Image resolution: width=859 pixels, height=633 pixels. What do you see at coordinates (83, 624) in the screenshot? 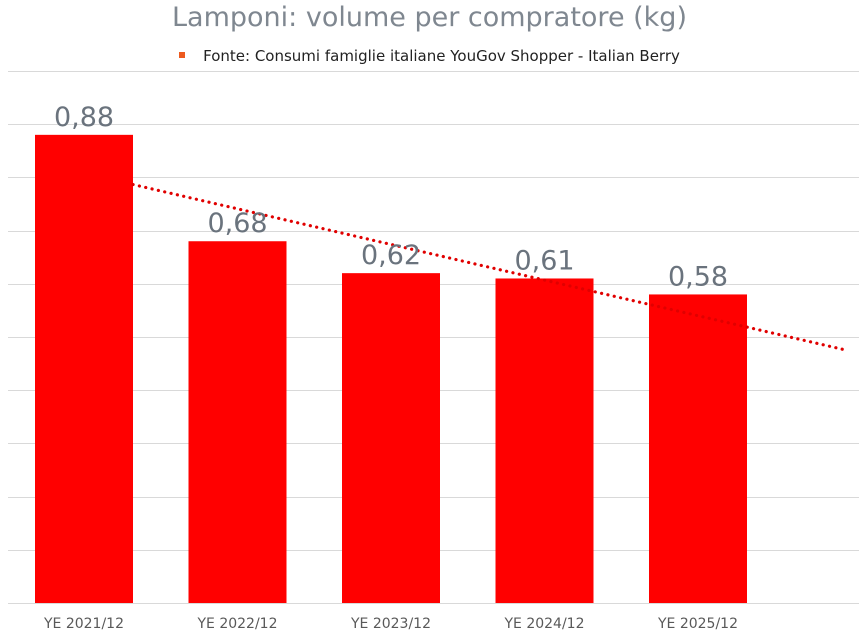
I see `x-tick-label: YE 2021/12` at bounding box center [83, 624].